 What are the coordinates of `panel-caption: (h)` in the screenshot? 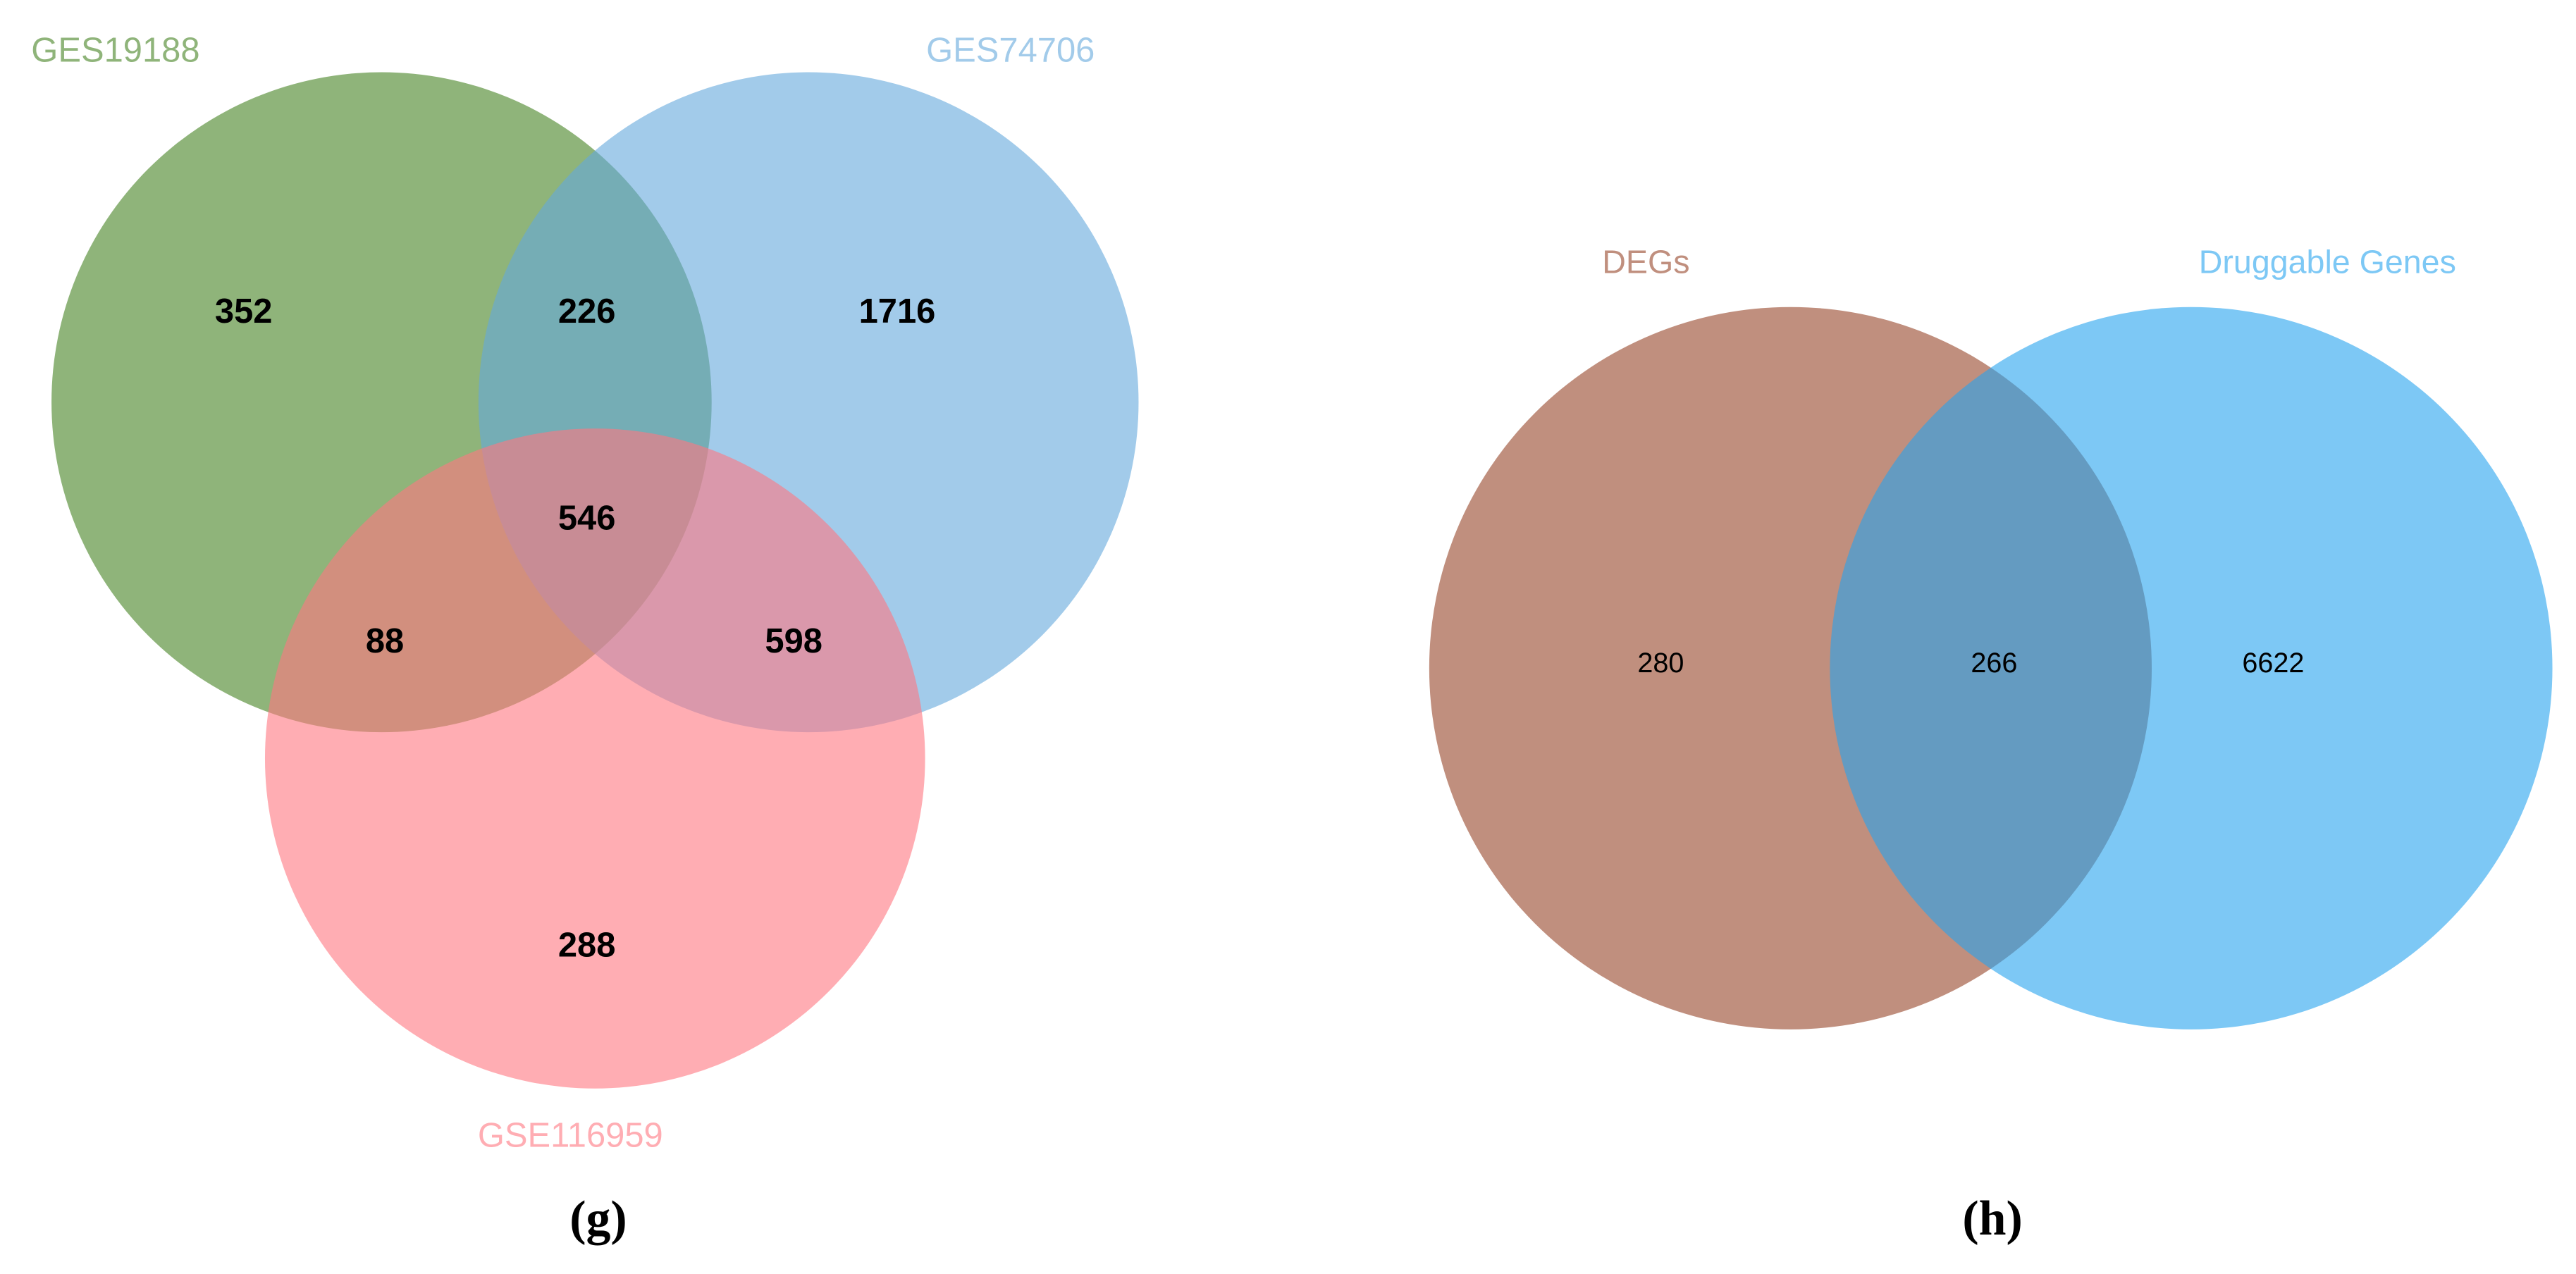 It's located at (1992, 1219).